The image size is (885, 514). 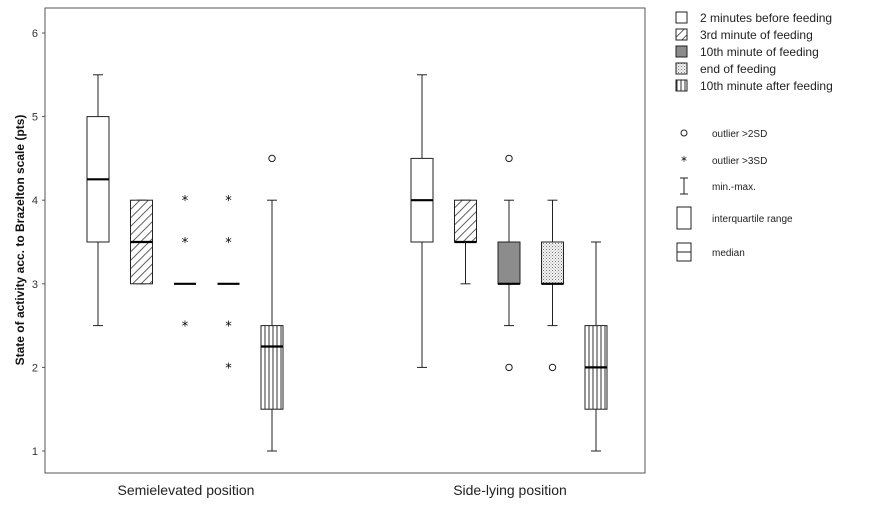 What do you see at coordinates (185, 264) in the screenshot?
I see `box-3-group-1: * * *` at bounding box center [185, 264].